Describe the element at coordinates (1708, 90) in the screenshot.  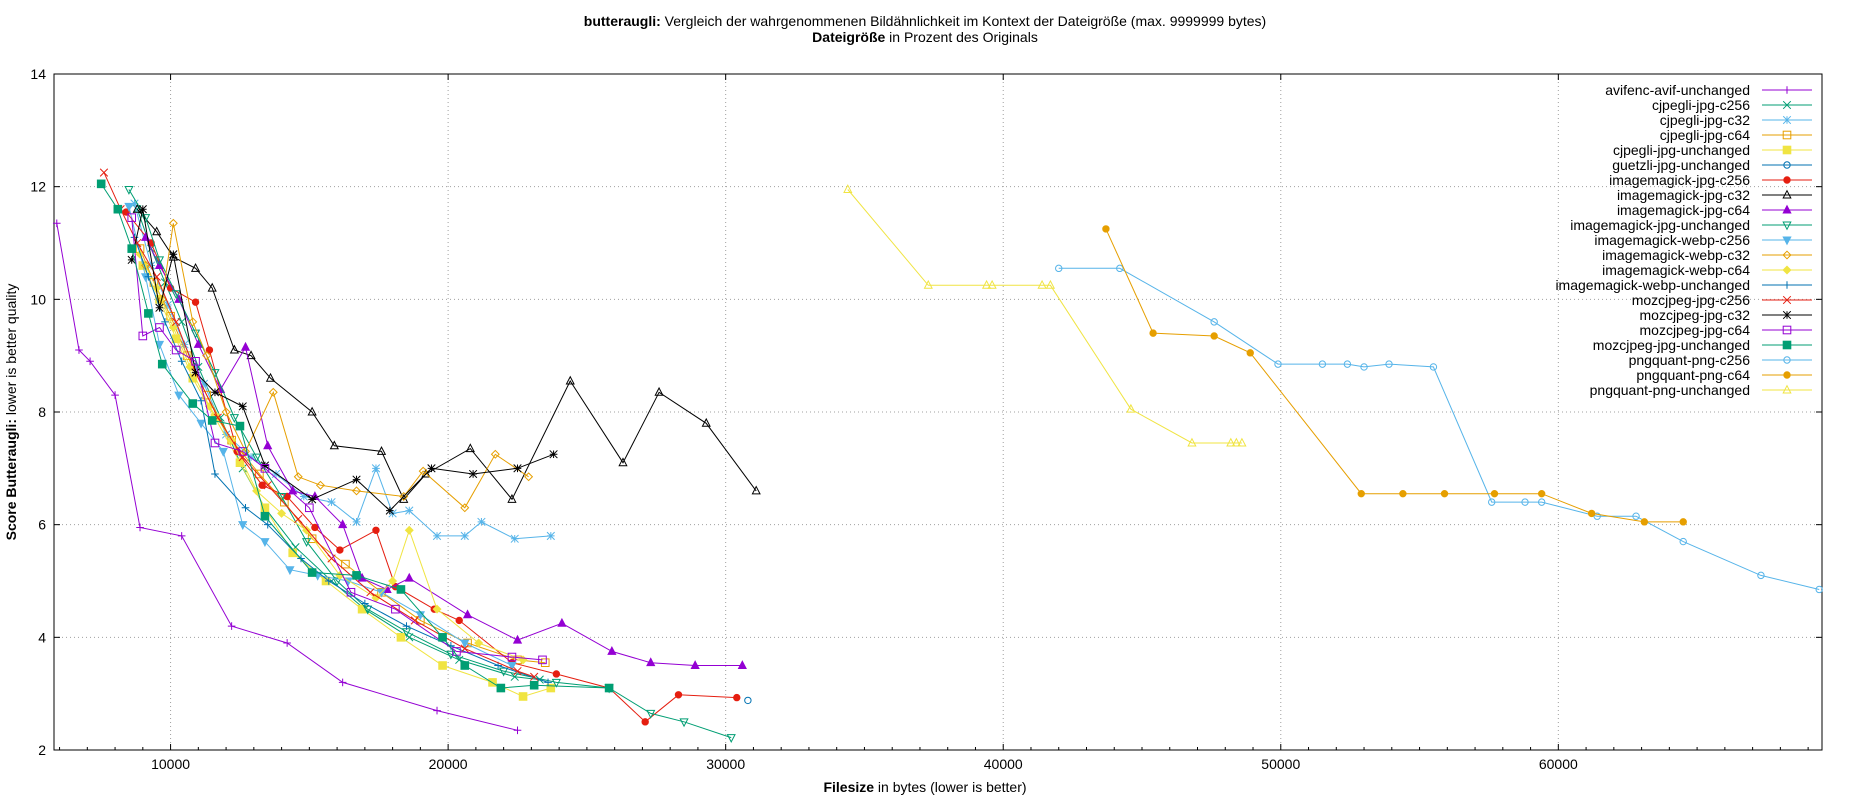
I see `legend-entry: avifenc-avif-unchanged` at that location.